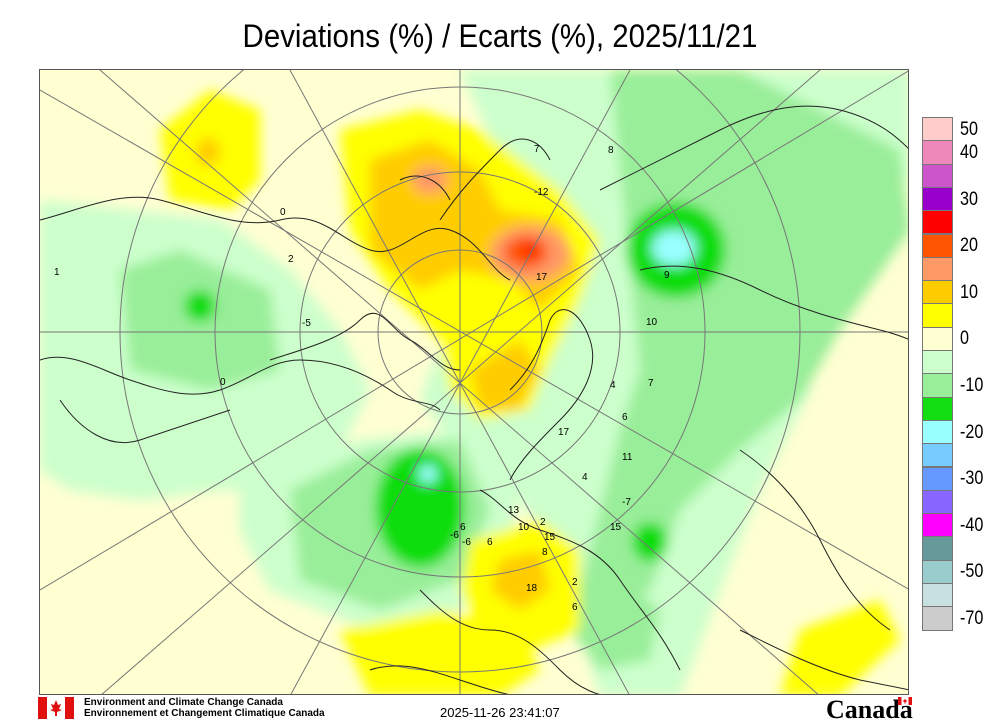 The width and height of the screenshot is (1000, 726). What do you see at coordinates (969, 152) in the screenshot?
I see `legend-label: 40` at bounding box center [969, 152].